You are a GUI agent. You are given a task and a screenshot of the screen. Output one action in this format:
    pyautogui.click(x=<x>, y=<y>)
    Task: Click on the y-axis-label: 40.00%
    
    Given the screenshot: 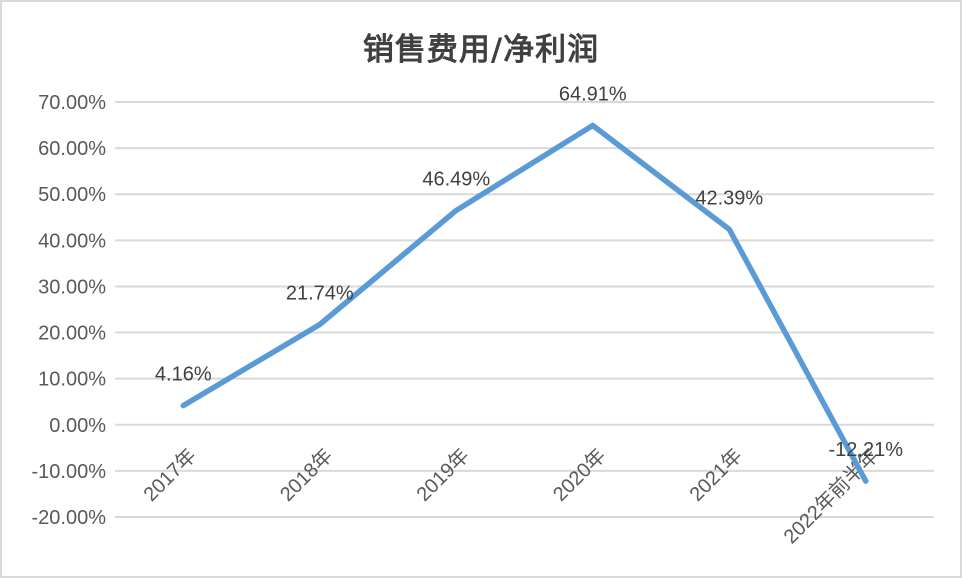 What is the action you would take?
    pyautogui.click(x=72, y=241)
    